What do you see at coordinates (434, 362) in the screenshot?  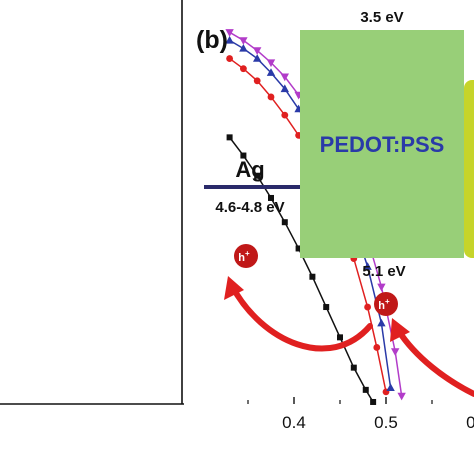 I see `hole-injection-arrow` at bounding box center [434, 362].